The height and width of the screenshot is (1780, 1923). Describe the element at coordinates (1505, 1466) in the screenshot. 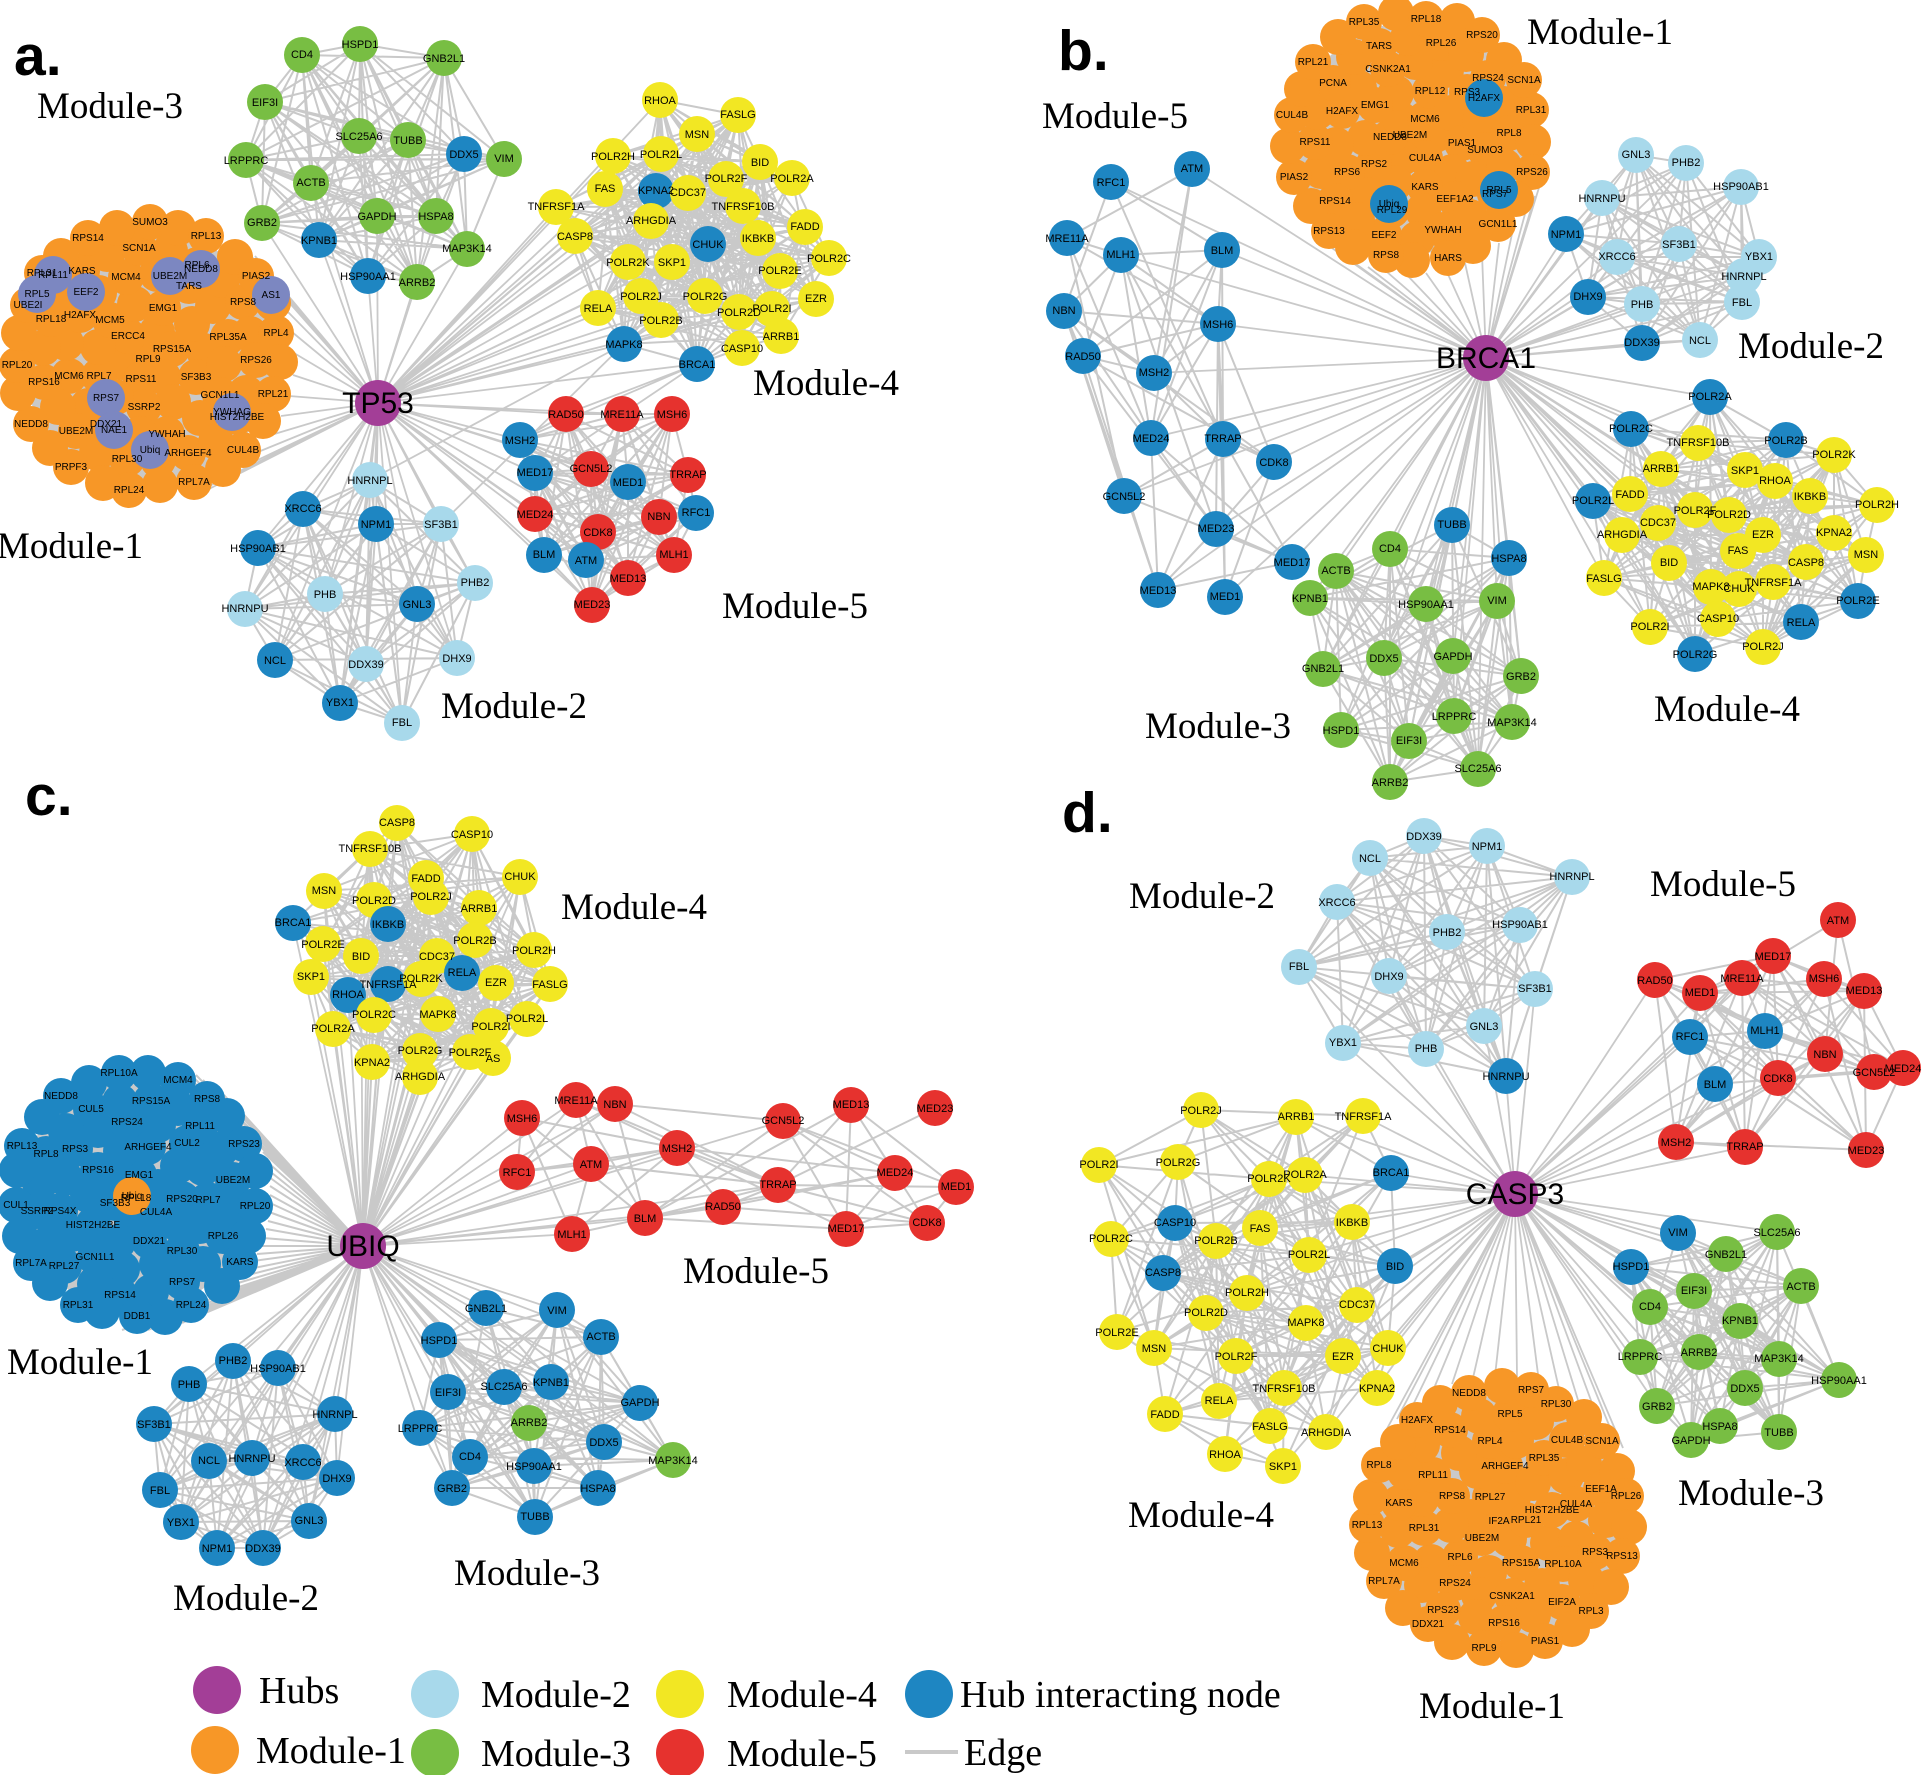

I see `svg-text: ARHGEF4` at that location.